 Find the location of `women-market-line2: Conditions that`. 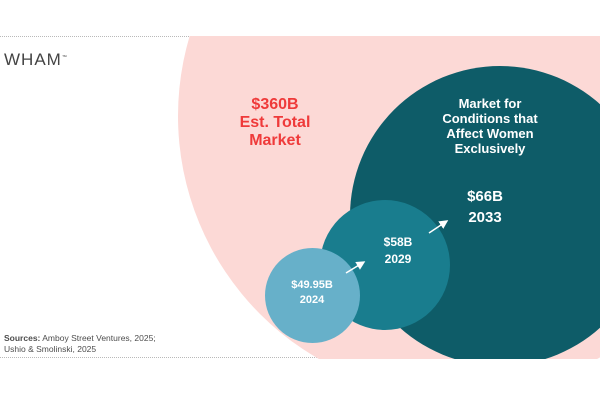

women-market-line2: Conditions that is located at coordinates (490, 118).